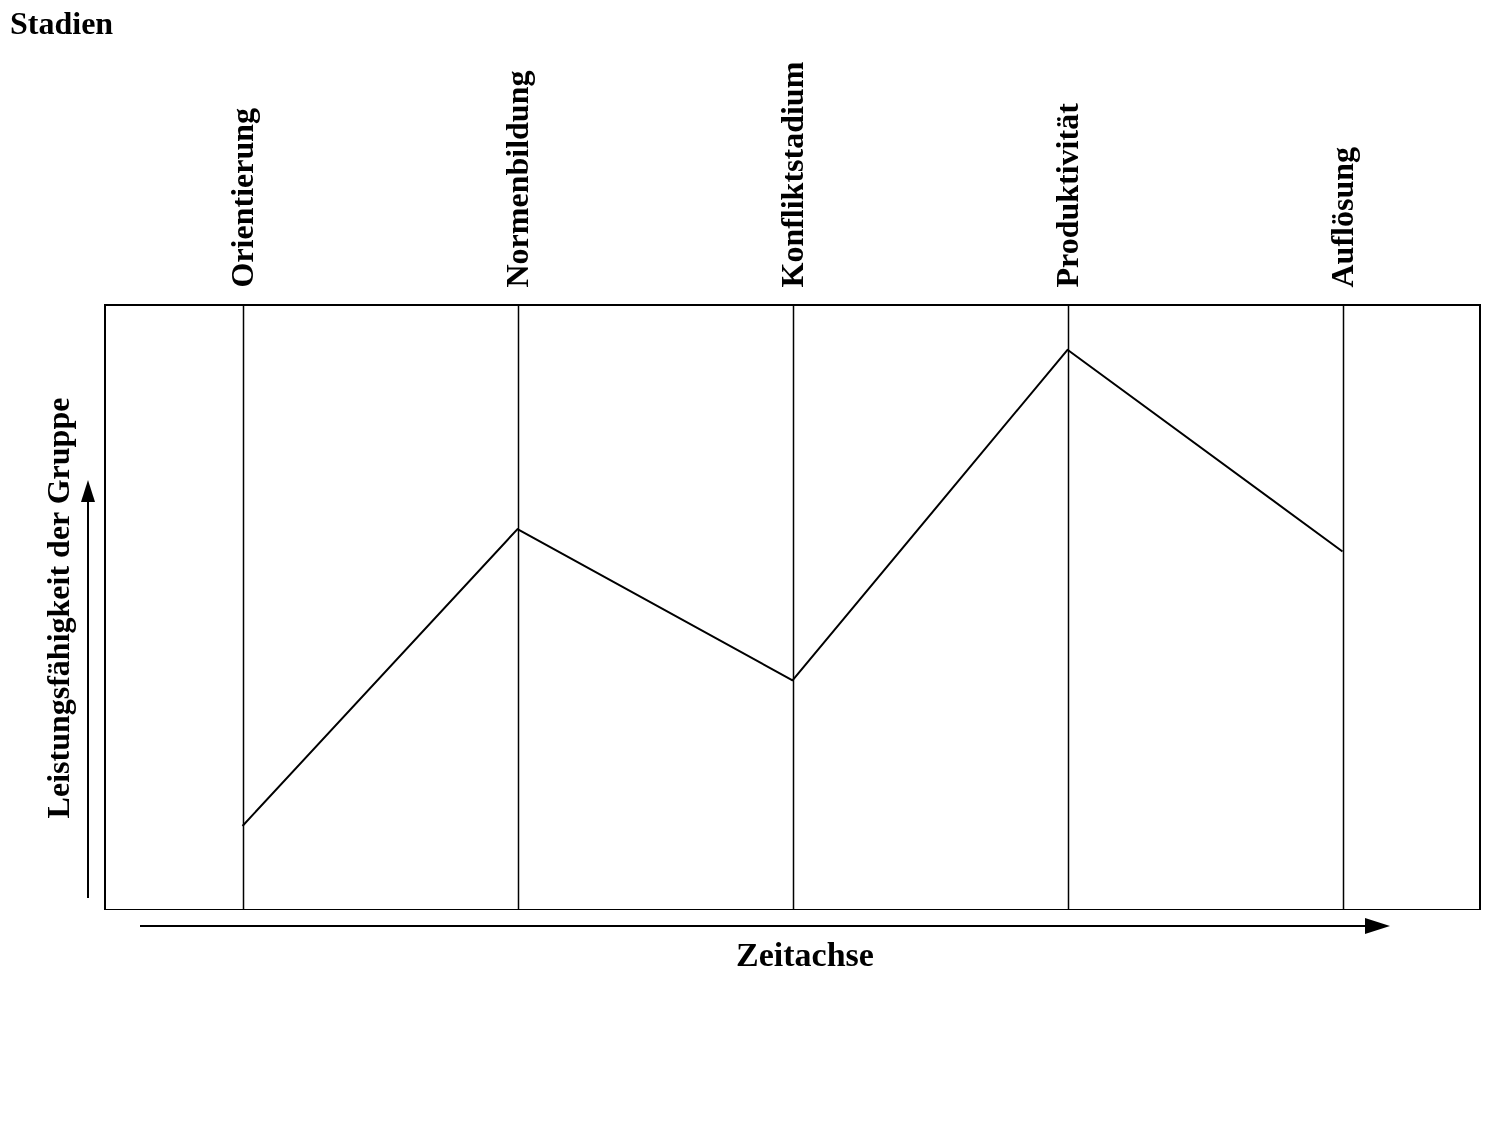  What do you see at coordinates (1067, 195) in the screenshot?
I see `x-tick-label: Produktivität` at bounding box center [1067, 195].